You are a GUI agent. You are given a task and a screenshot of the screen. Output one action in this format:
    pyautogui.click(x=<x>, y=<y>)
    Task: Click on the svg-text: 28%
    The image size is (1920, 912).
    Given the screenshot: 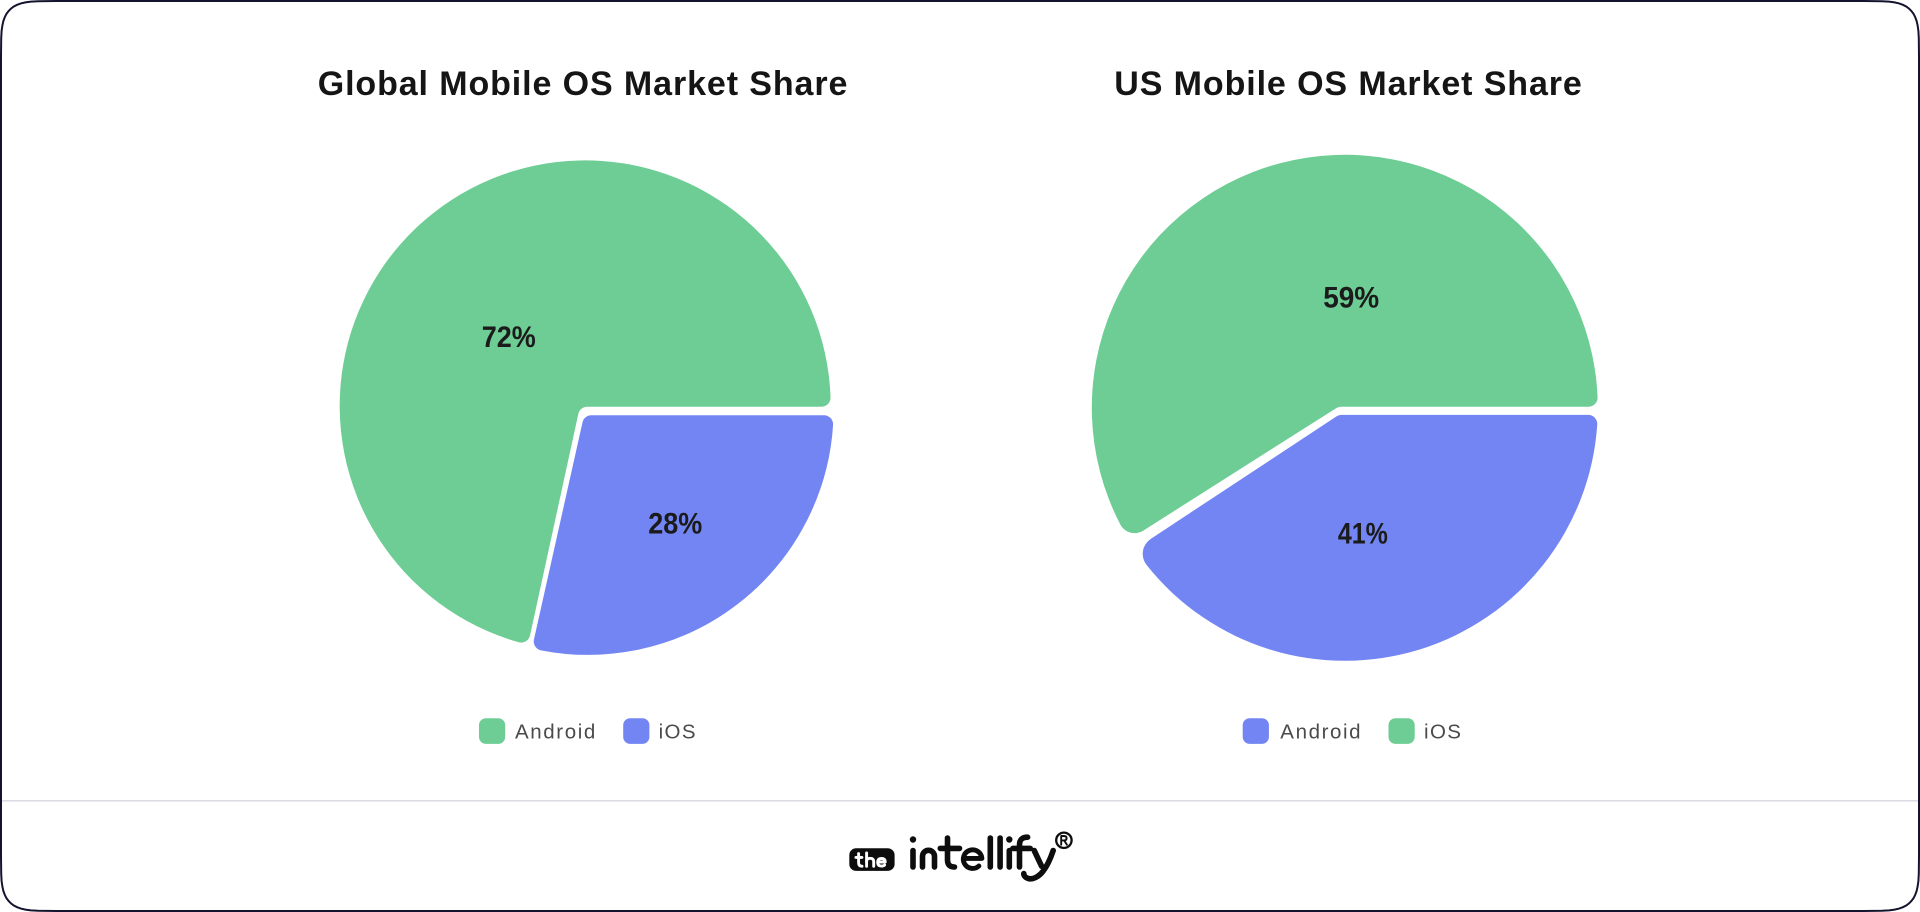 What is the action you would take?
    pyautogui.click(x=675, y=524)
    